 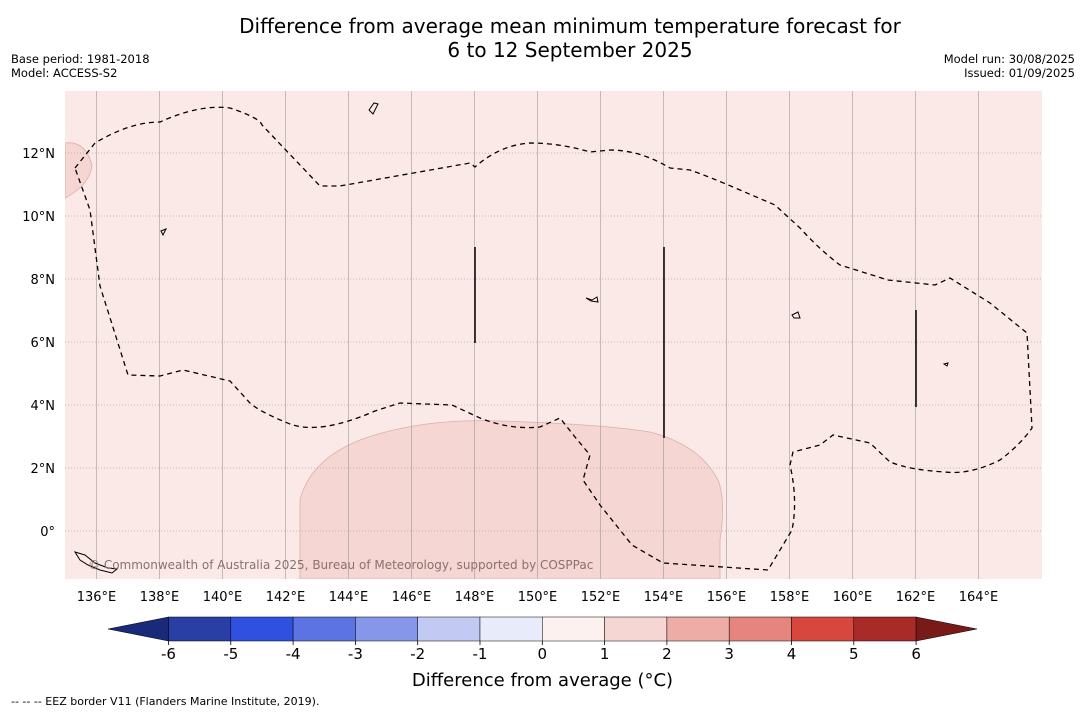 What do you see at coordinates (511, 499) in the screenshot?
I see `anomaly-region-south` at bounding box center [511, 499].